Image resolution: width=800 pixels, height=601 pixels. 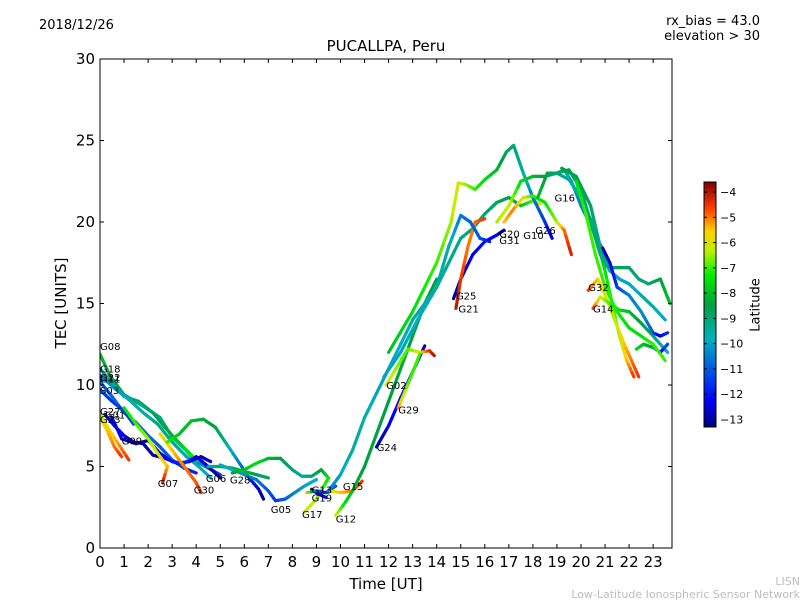 I want to click on x-tick-label: 3, so click(x=172, y=562).